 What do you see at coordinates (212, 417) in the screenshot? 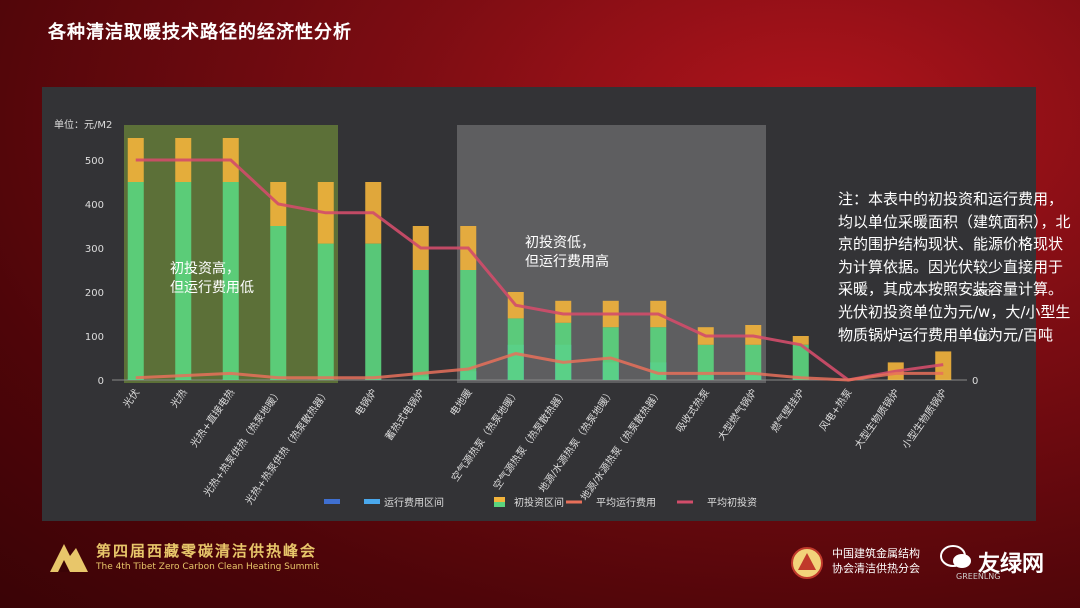
I see `category-label: 光热+直接电热` at bounding box center [212, 417].